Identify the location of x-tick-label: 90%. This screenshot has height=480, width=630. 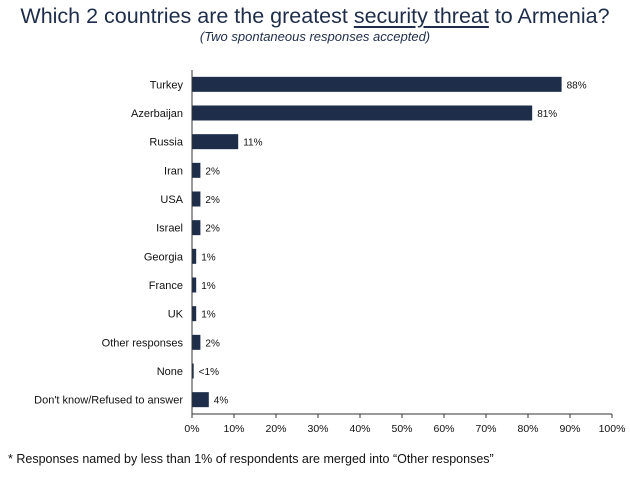
(569, 429).